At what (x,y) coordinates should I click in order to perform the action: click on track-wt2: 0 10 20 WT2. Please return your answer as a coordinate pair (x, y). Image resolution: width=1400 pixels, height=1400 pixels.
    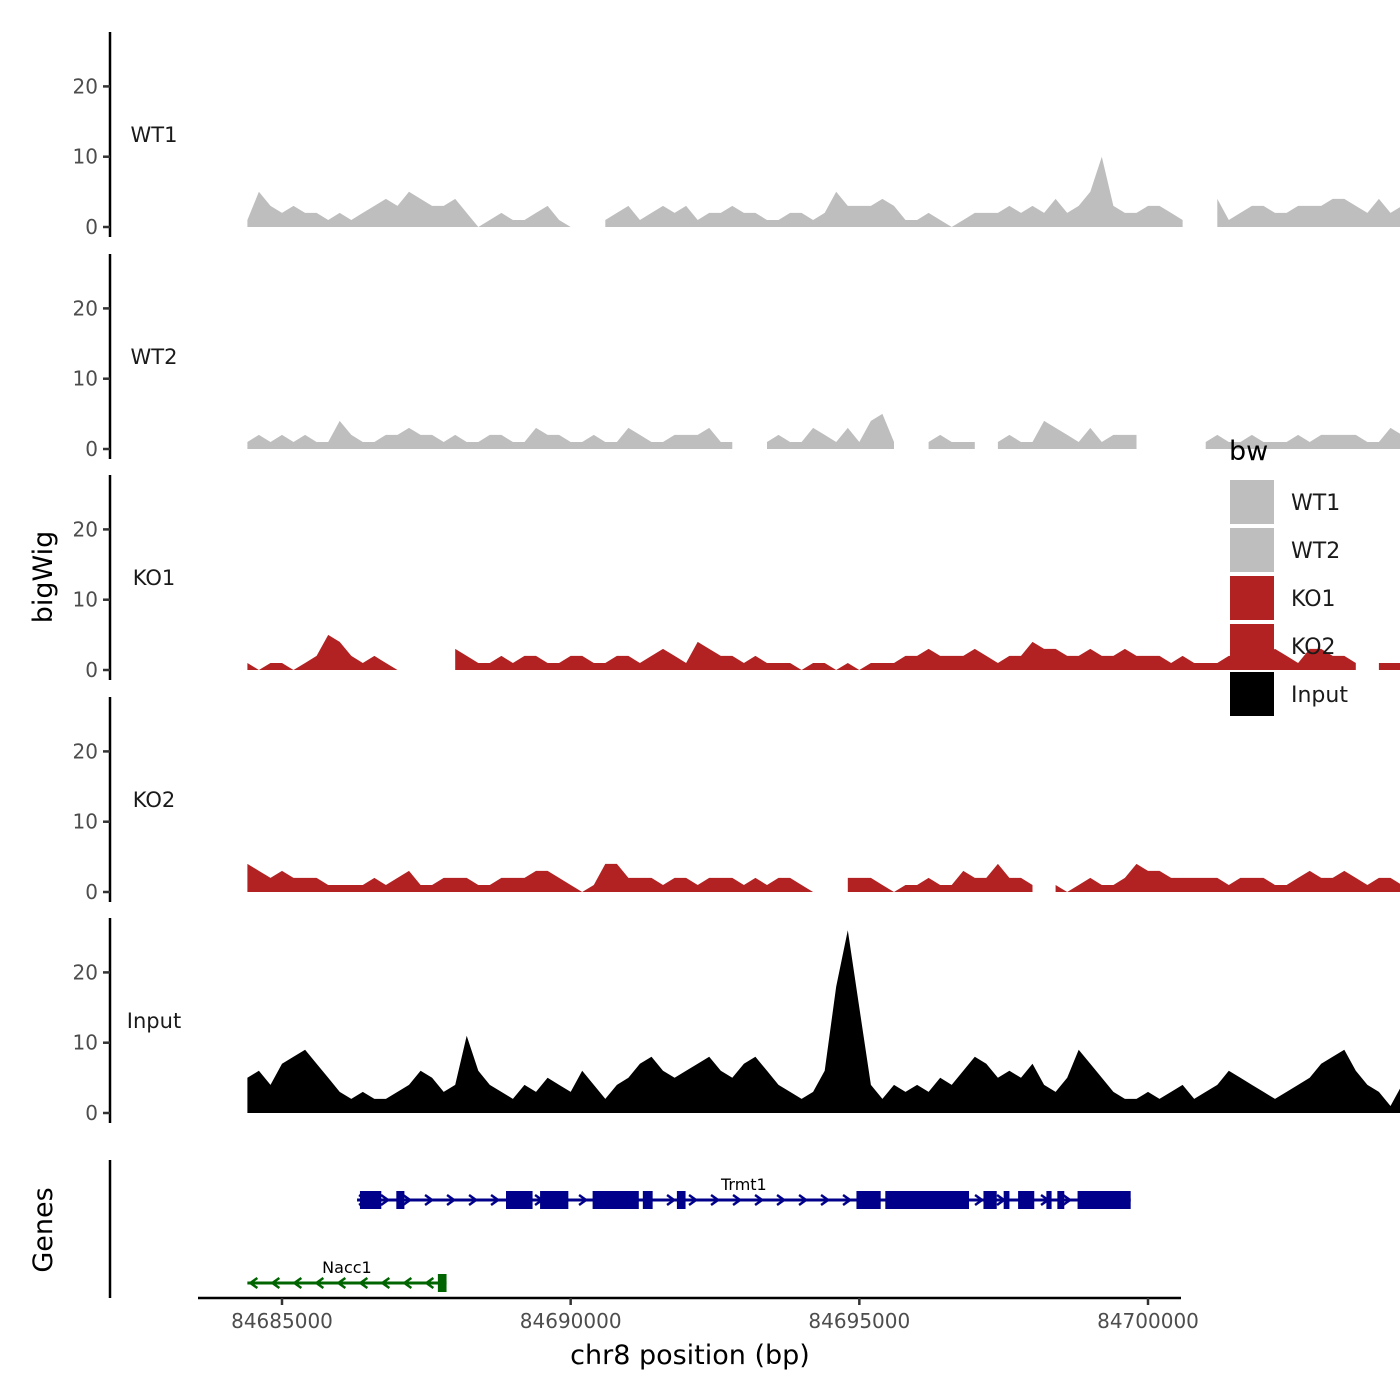
    Looking at the image, I should click on (736, 357).